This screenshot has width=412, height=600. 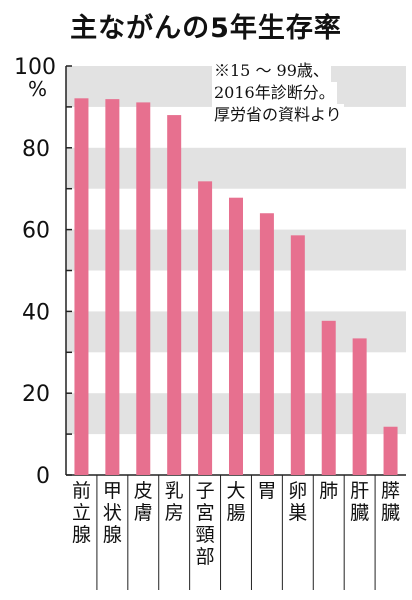 I want to click on source-note: ※15 〜 99歳、 2016年診断分。 厚労省の資料より, so click(x=309, y=93).